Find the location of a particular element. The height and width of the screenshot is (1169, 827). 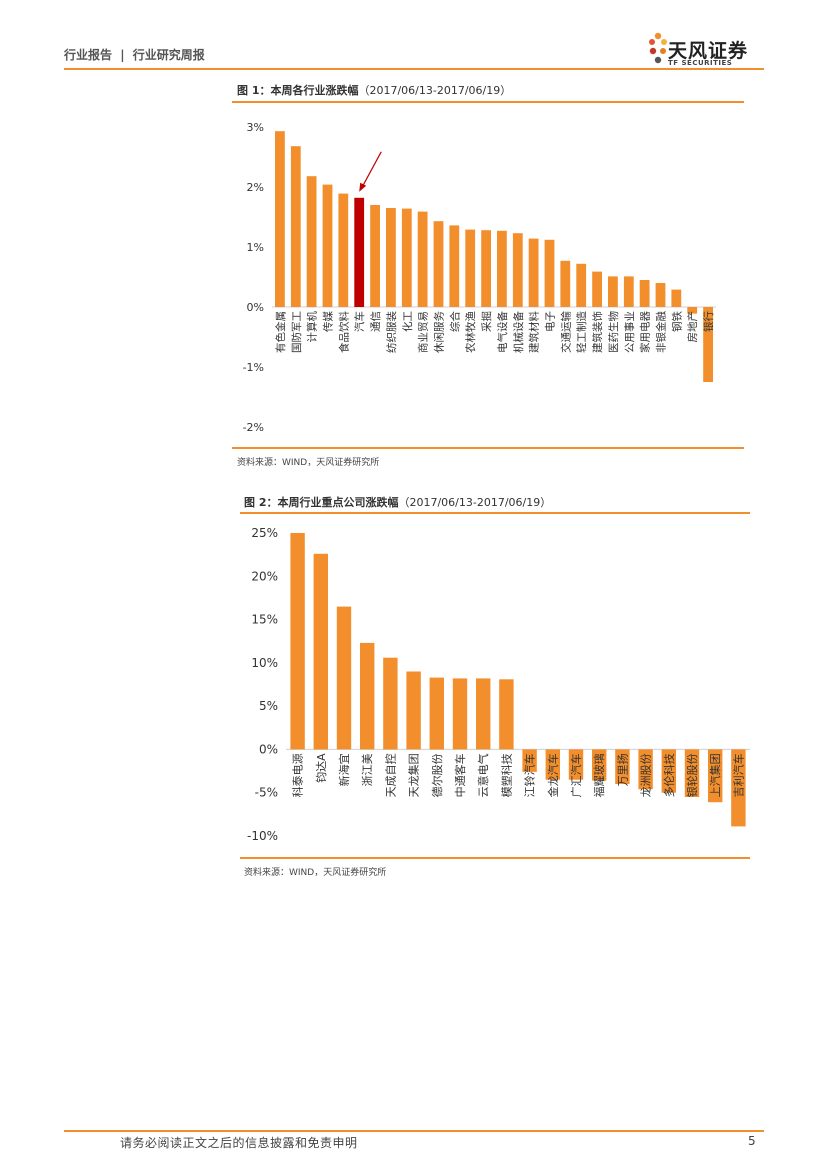

category-label: 农林牧渔 is located at coordinates (470, 332).